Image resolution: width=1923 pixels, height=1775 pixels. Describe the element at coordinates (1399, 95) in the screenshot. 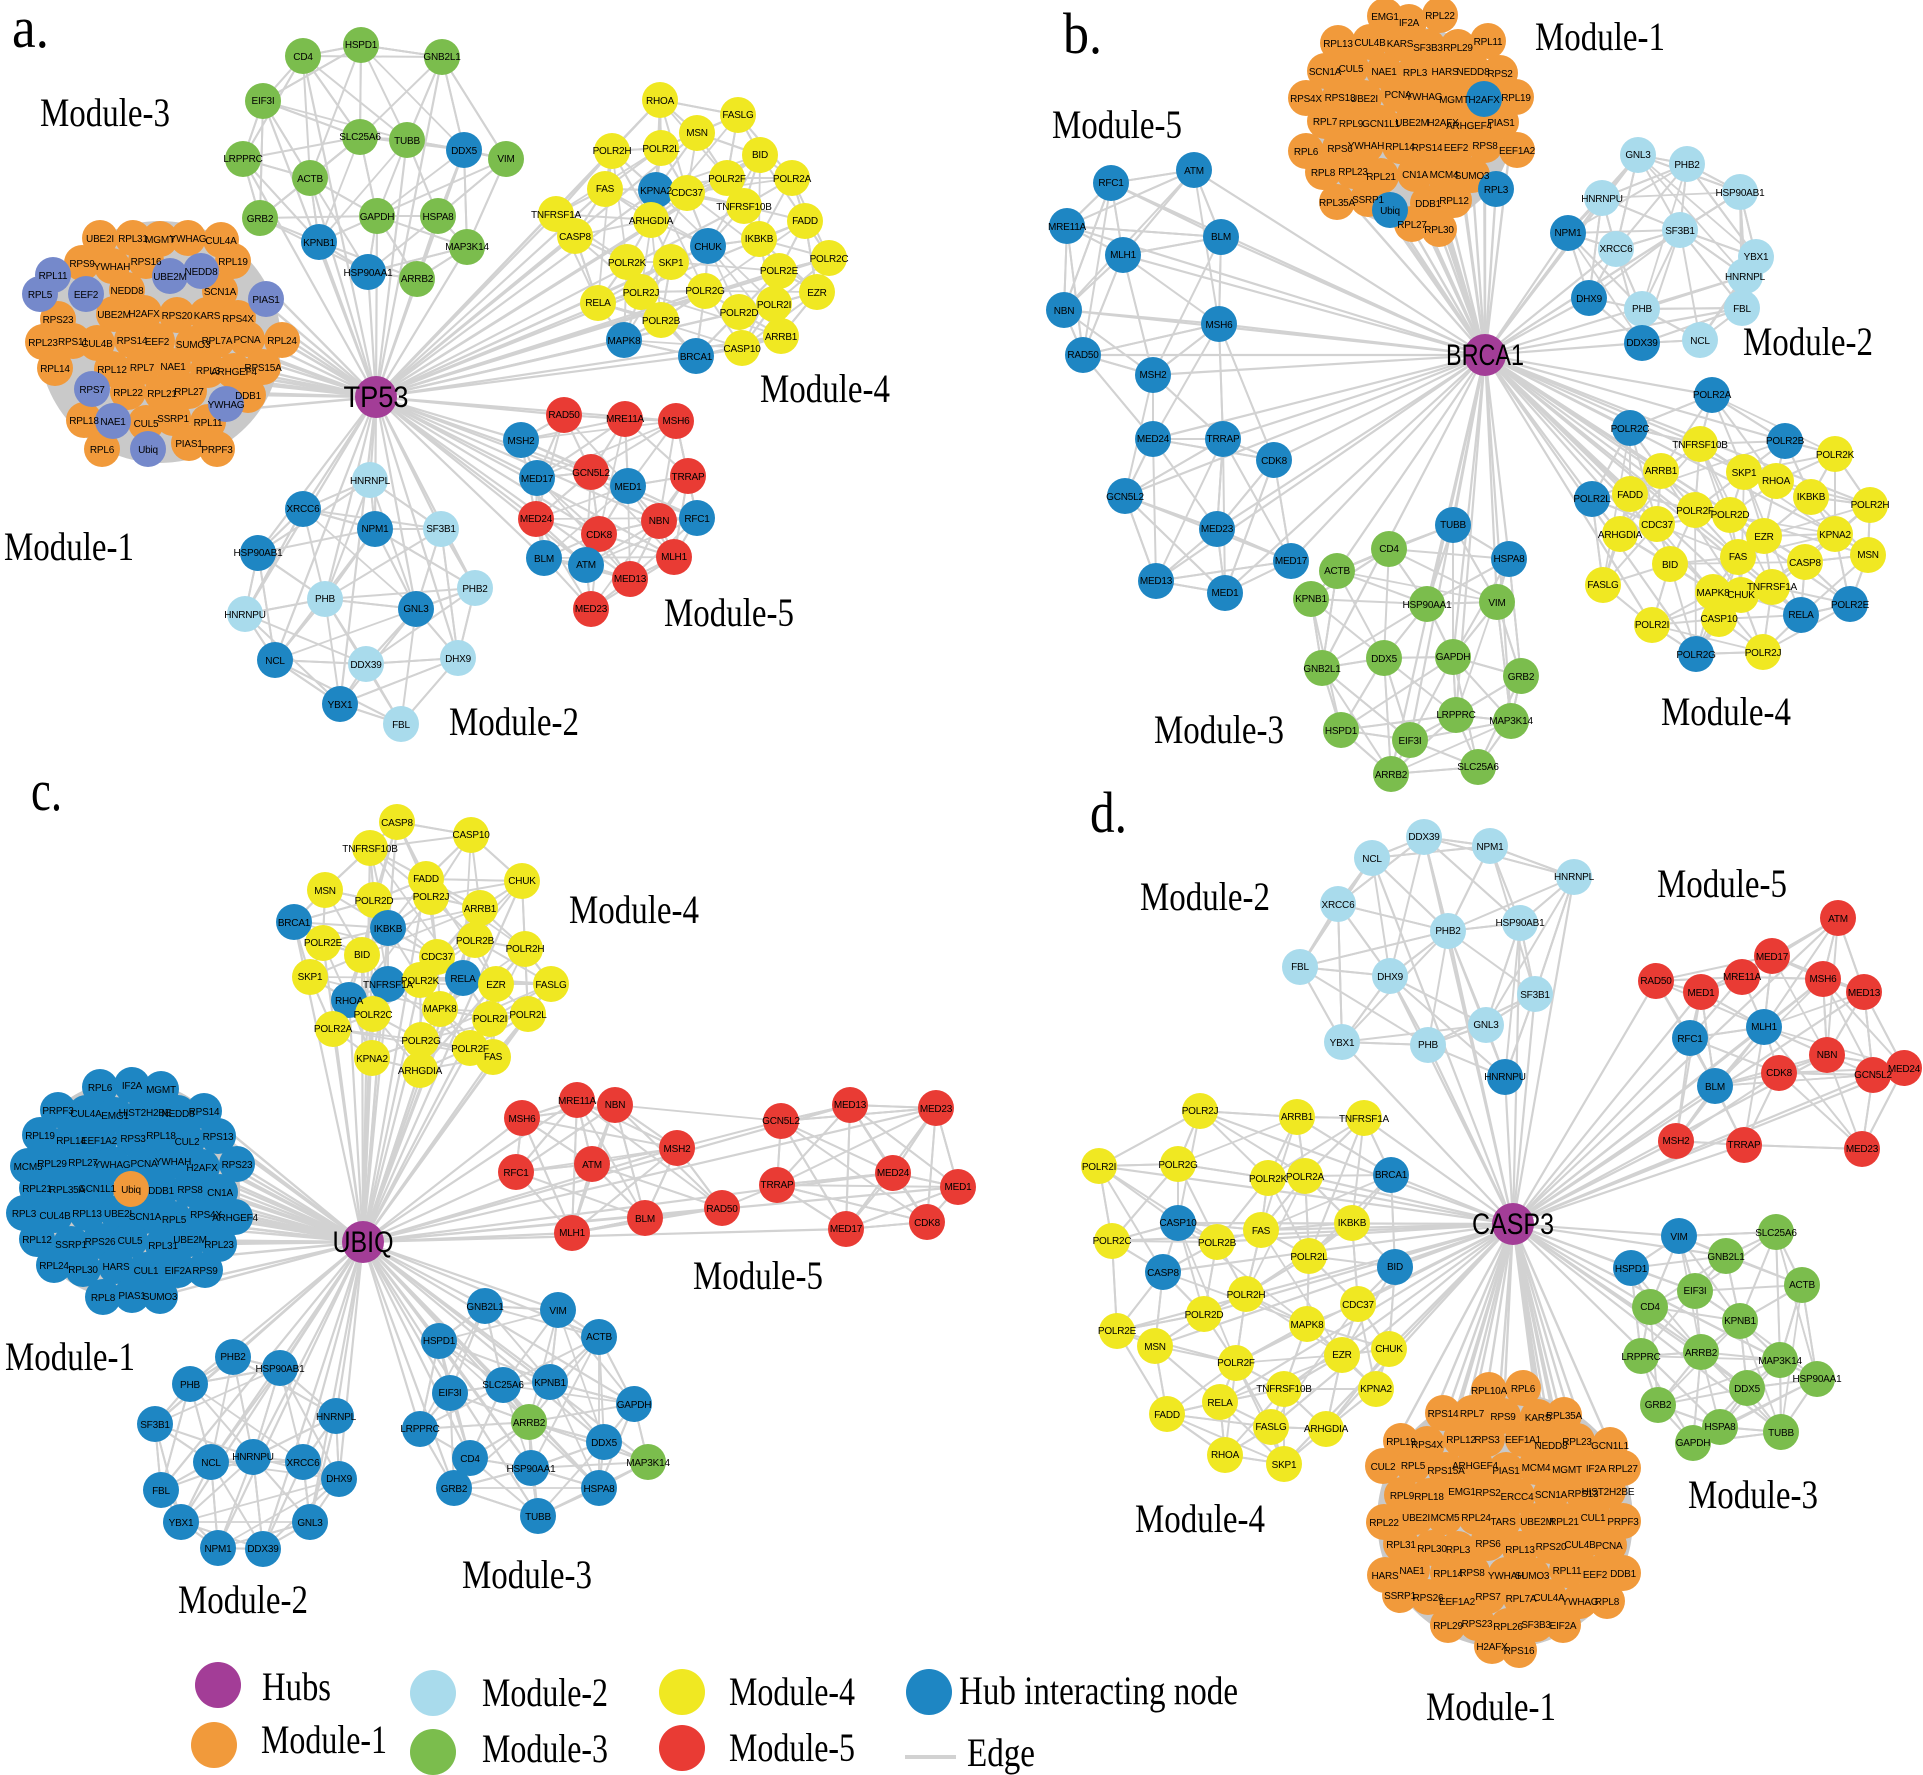

I see `svg-text: PCNA` at that location.